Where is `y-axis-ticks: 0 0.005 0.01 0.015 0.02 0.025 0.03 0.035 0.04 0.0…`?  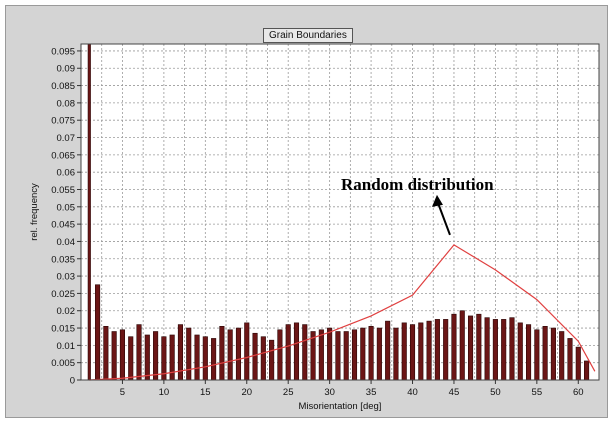 y-axis-ticks: 0 0.005 0.01 0.015 0.02 0.025 0.03 0.035 0.04 0.0… is located at coordinates (66, 216).